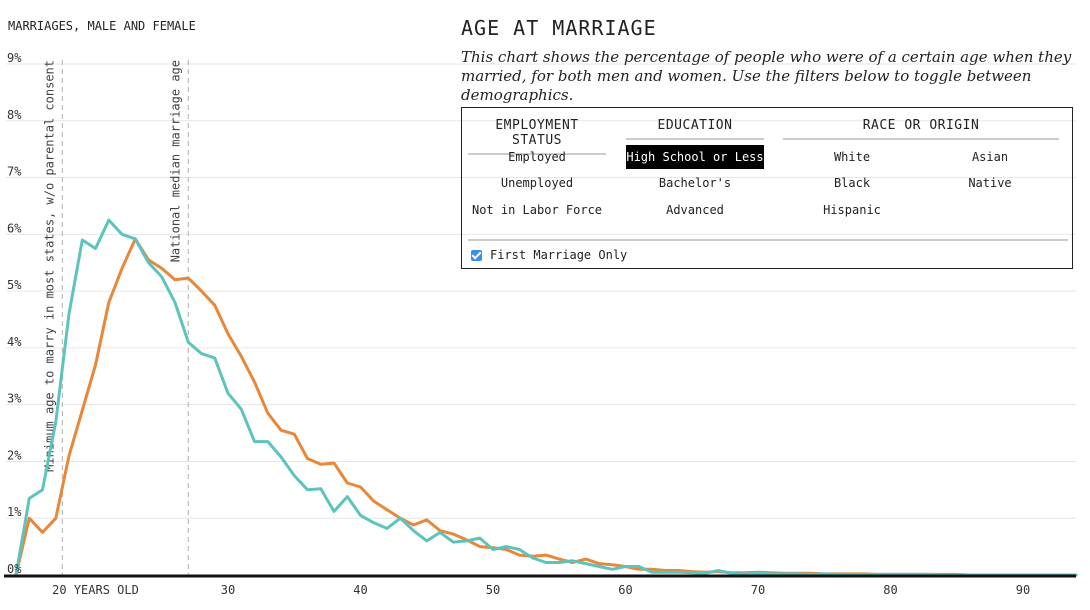 The width and height of the screenshot is (1090, 610). I want to click on y-tick-label: 1%, so click(14, 512).